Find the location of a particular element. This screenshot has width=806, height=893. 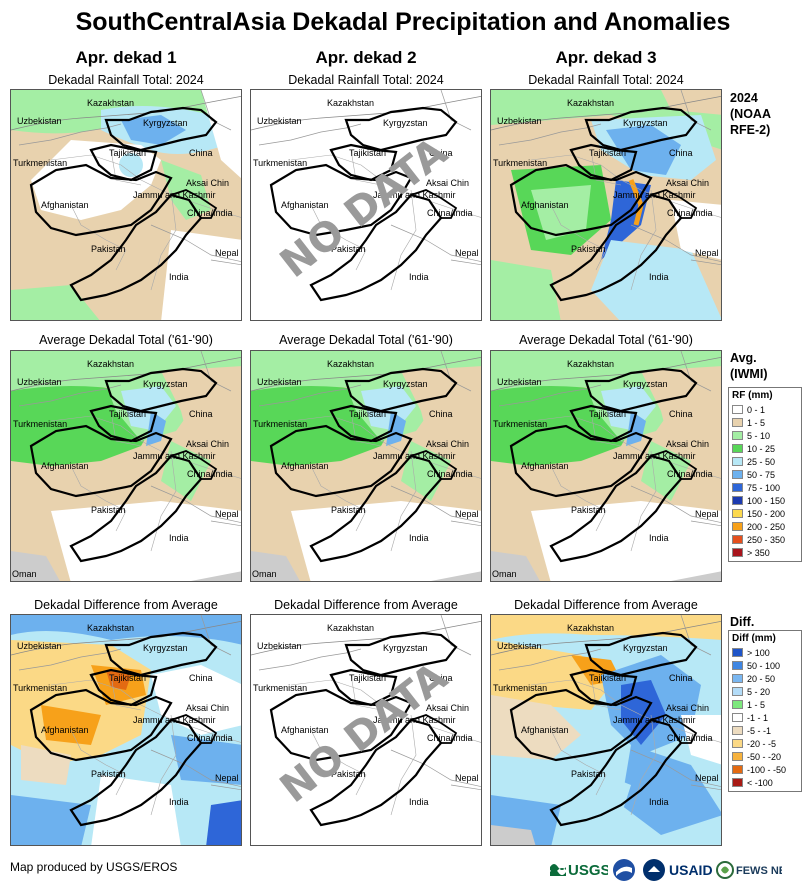

difference-legend-label: 5 - 20 is located at coordinates (759, 691).